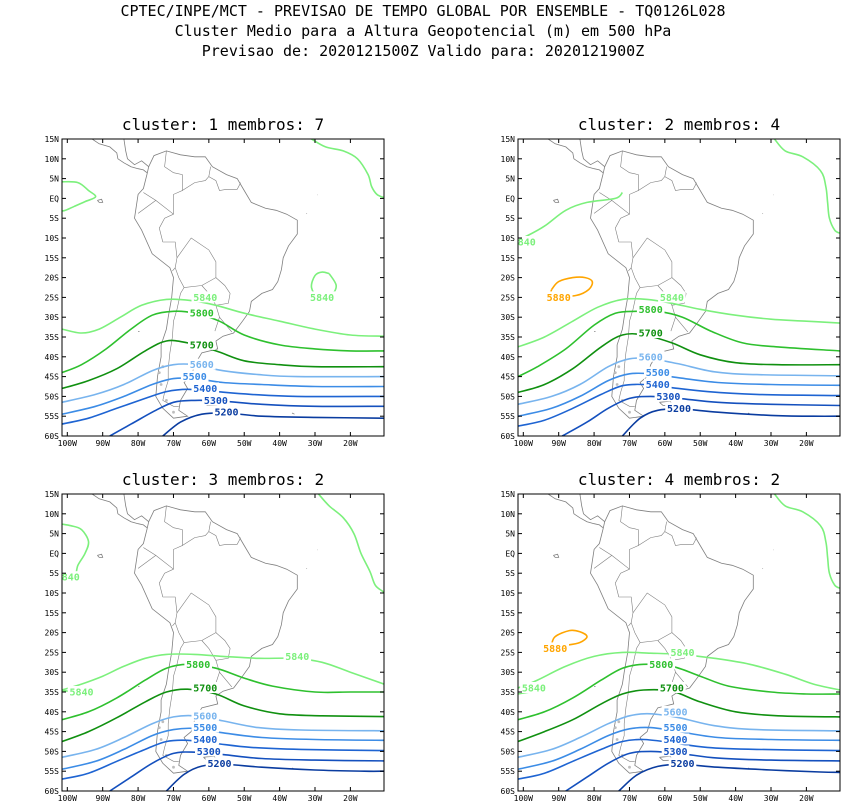 The height and width of the screenshot is (803, 847). I want to click on contour-label: 5840, so click(205, 298).